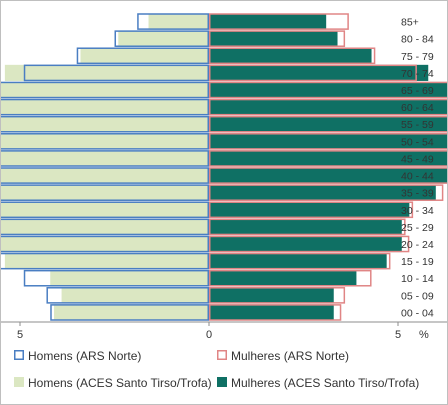 The width and height of the screenshot is (448, 405). What do you see at coordinates (120, 383) in the screenshot?
I see `legend-label: Homens (ACES Santo Tirso/Trofa)` at bounding box center [120, 383].